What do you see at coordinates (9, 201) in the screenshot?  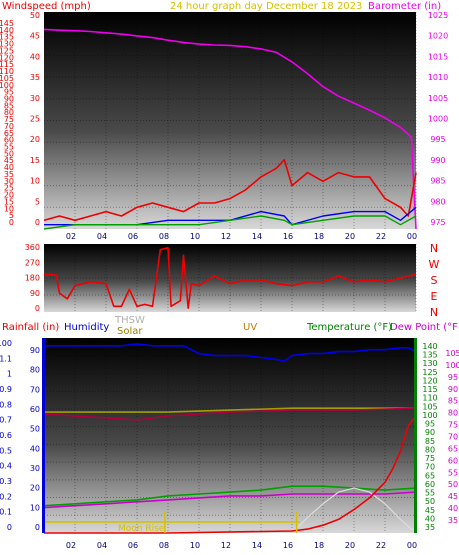 I see `windspeed-tick: 15` at bounding box center [9, 201].